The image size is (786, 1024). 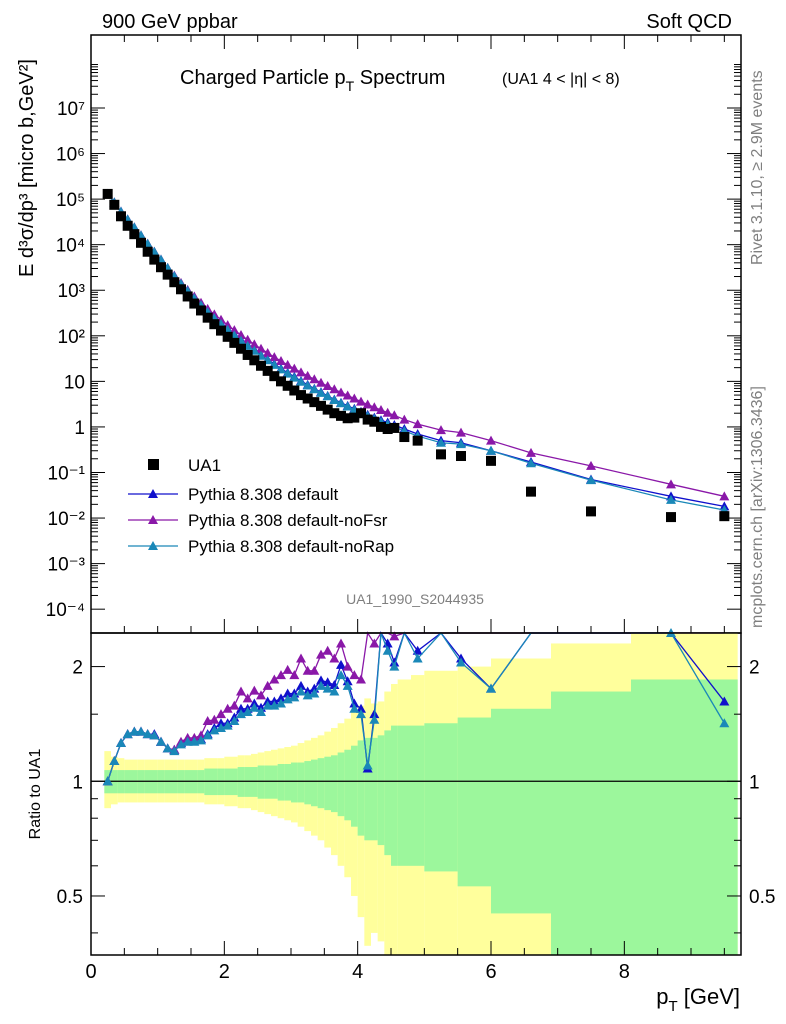 I want to click on main-y-axis-title: E d³σ/dp³ [micro b,GeV²], so click(x=27, y=168).